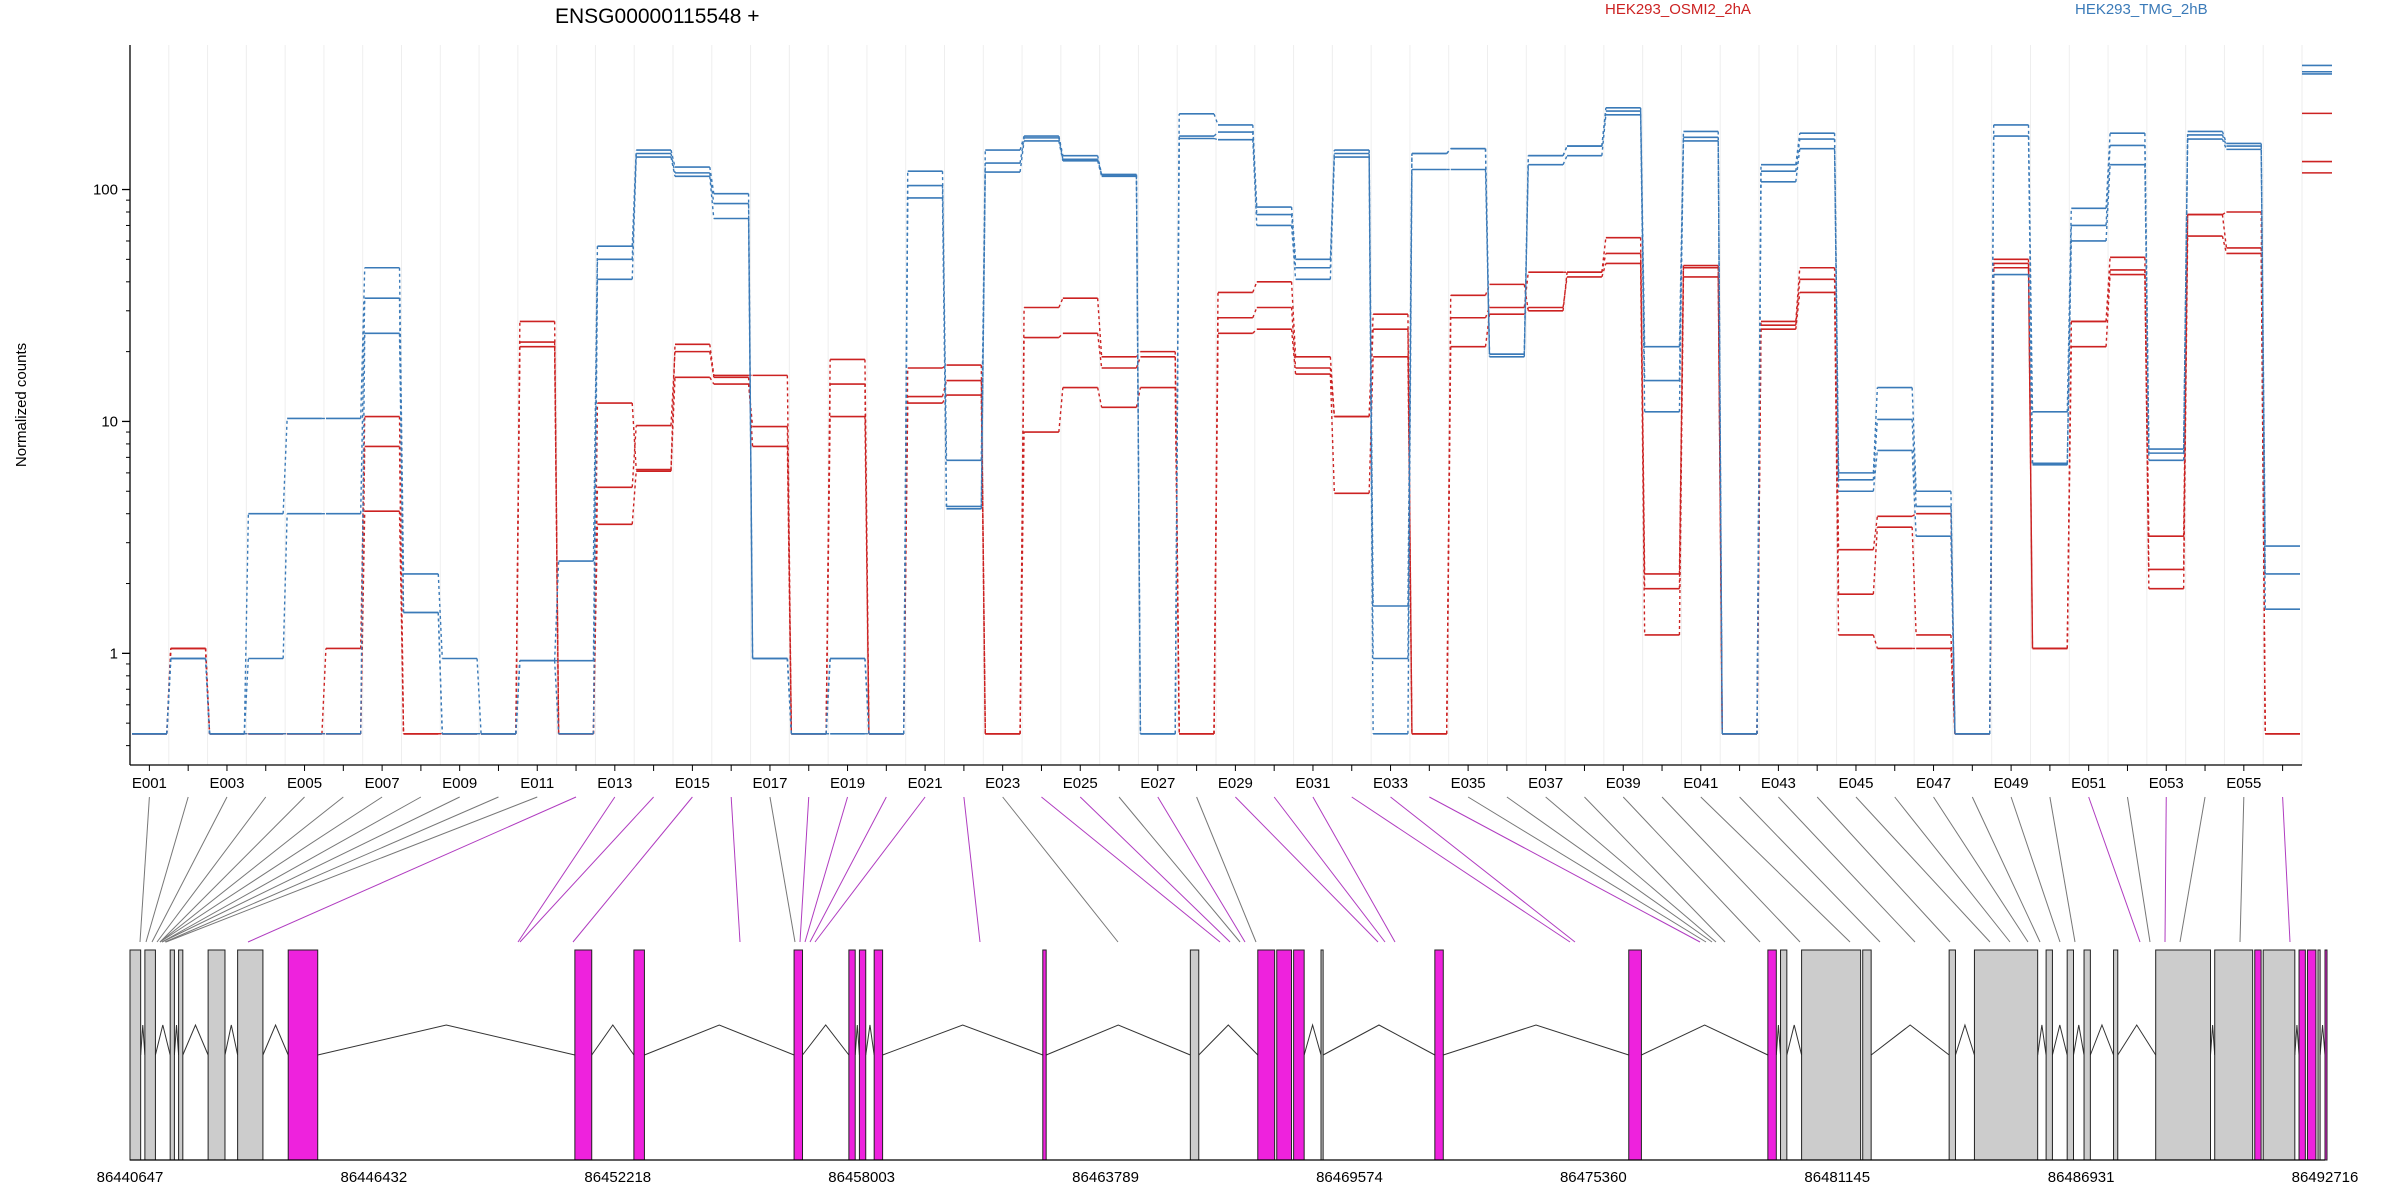 The image size is (2400, 1200). I want to click on genome-tick-label: 86452218, so click(617, 1177).